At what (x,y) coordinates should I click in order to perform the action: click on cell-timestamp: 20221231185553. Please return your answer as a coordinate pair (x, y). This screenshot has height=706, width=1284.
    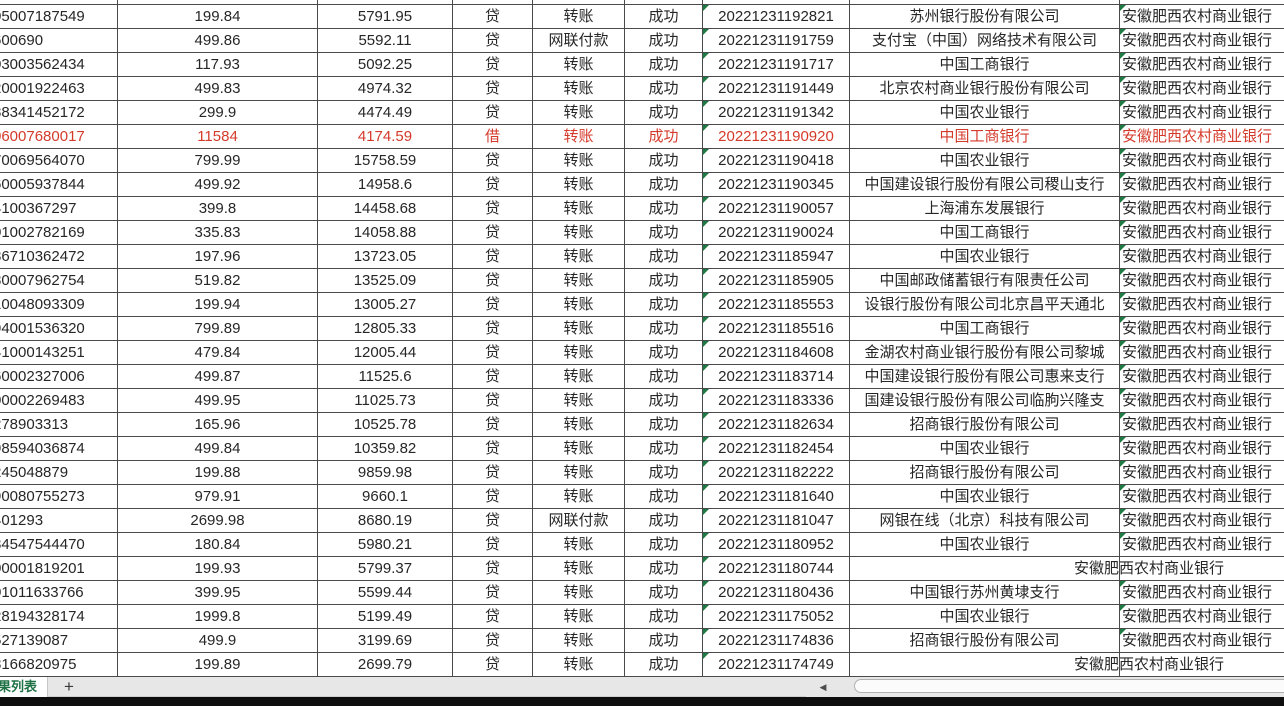
    Looking at the image, I should click on (776, 304).